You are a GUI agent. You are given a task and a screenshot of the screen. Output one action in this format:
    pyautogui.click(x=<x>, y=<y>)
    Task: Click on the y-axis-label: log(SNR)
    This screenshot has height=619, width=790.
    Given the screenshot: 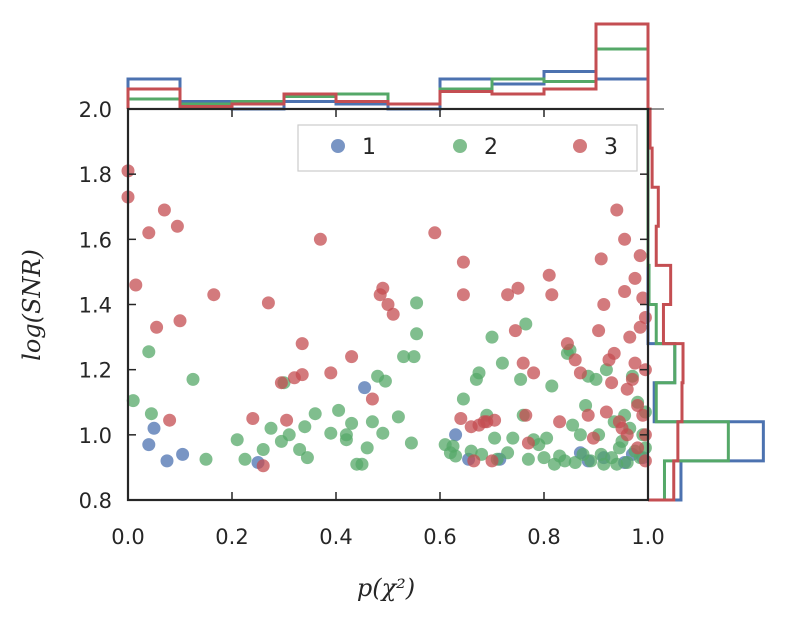 What is the action you would take?
    pyautogui.click(x=32, y=305)
    